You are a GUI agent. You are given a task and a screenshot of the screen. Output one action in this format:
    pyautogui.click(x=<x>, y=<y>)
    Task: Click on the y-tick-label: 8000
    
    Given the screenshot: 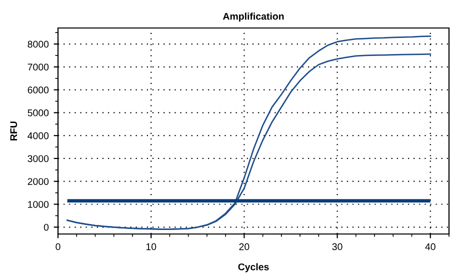 What is the action you would take?
    pyautogui.click(x=38, y=44)
    